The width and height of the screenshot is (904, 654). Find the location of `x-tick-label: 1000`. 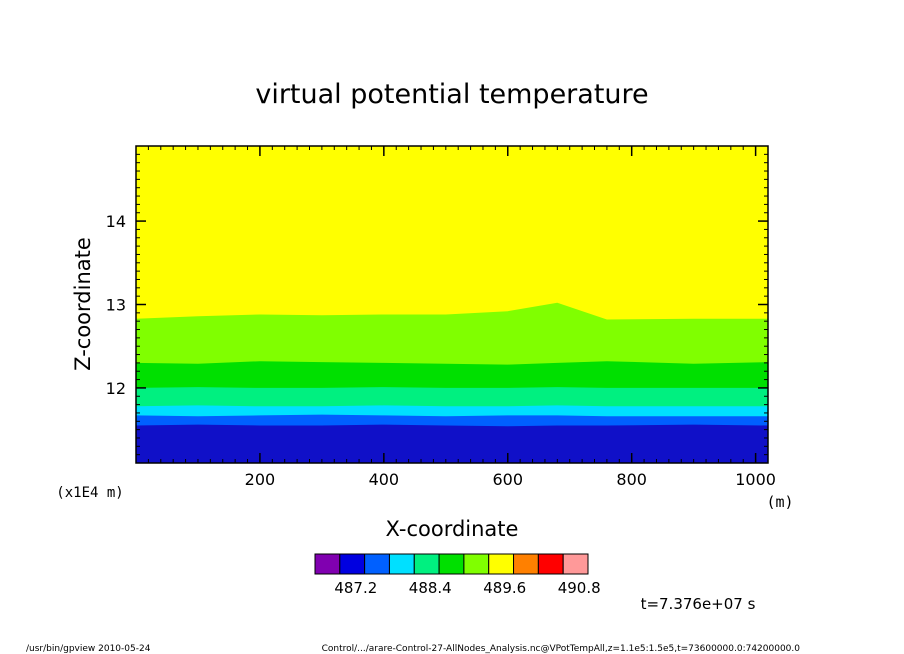

x-tick-label: 1000 is located at coordinates (755, 479).